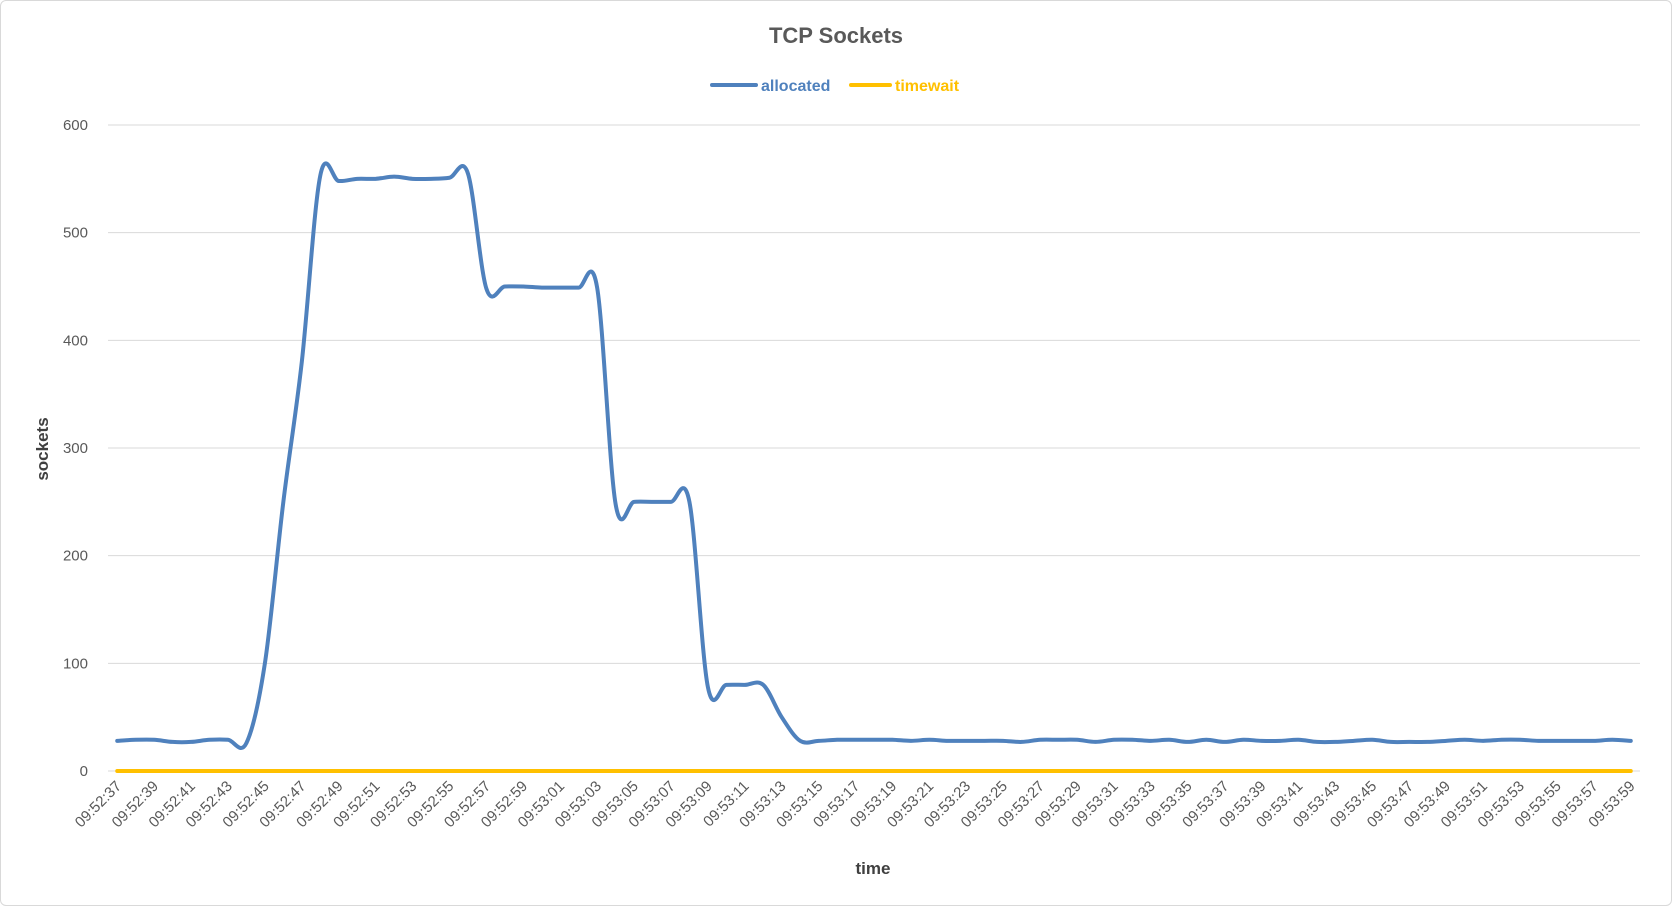  Describe the element at coordinates (75, 340) in the screenshot. I see `y-tick-label: 400` at that location.